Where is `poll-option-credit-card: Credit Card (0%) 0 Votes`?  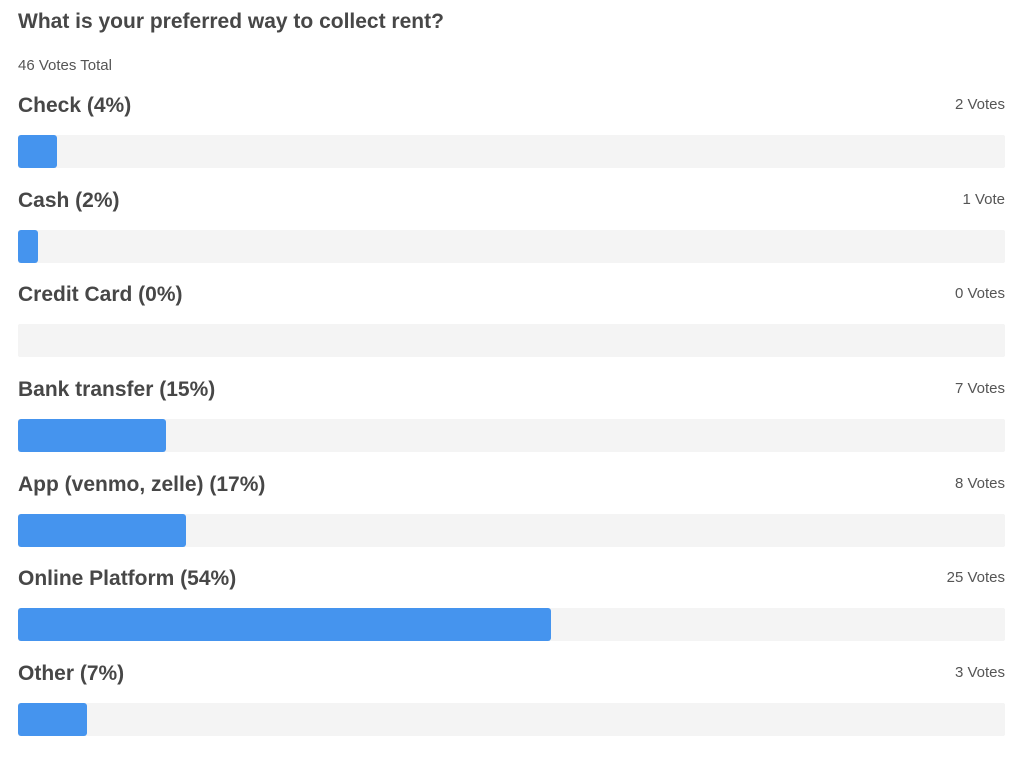
poll-option-credit-card: Credit Card (0%) 0 Votes is located at coordinates (511, 330).